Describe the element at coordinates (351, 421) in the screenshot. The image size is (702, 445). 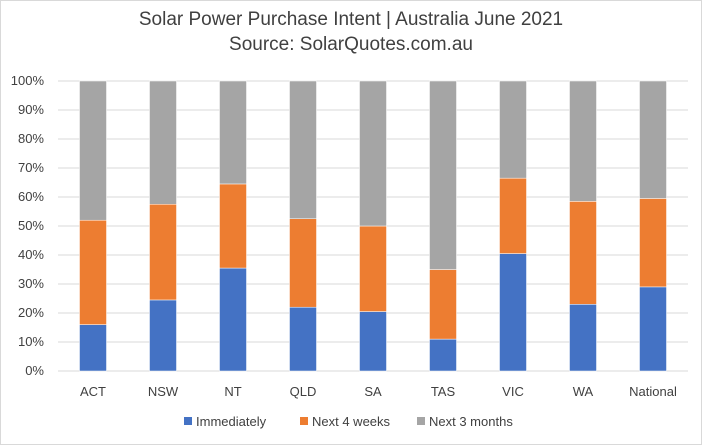
I see `legend-label: Next 4 weeks` at that location.